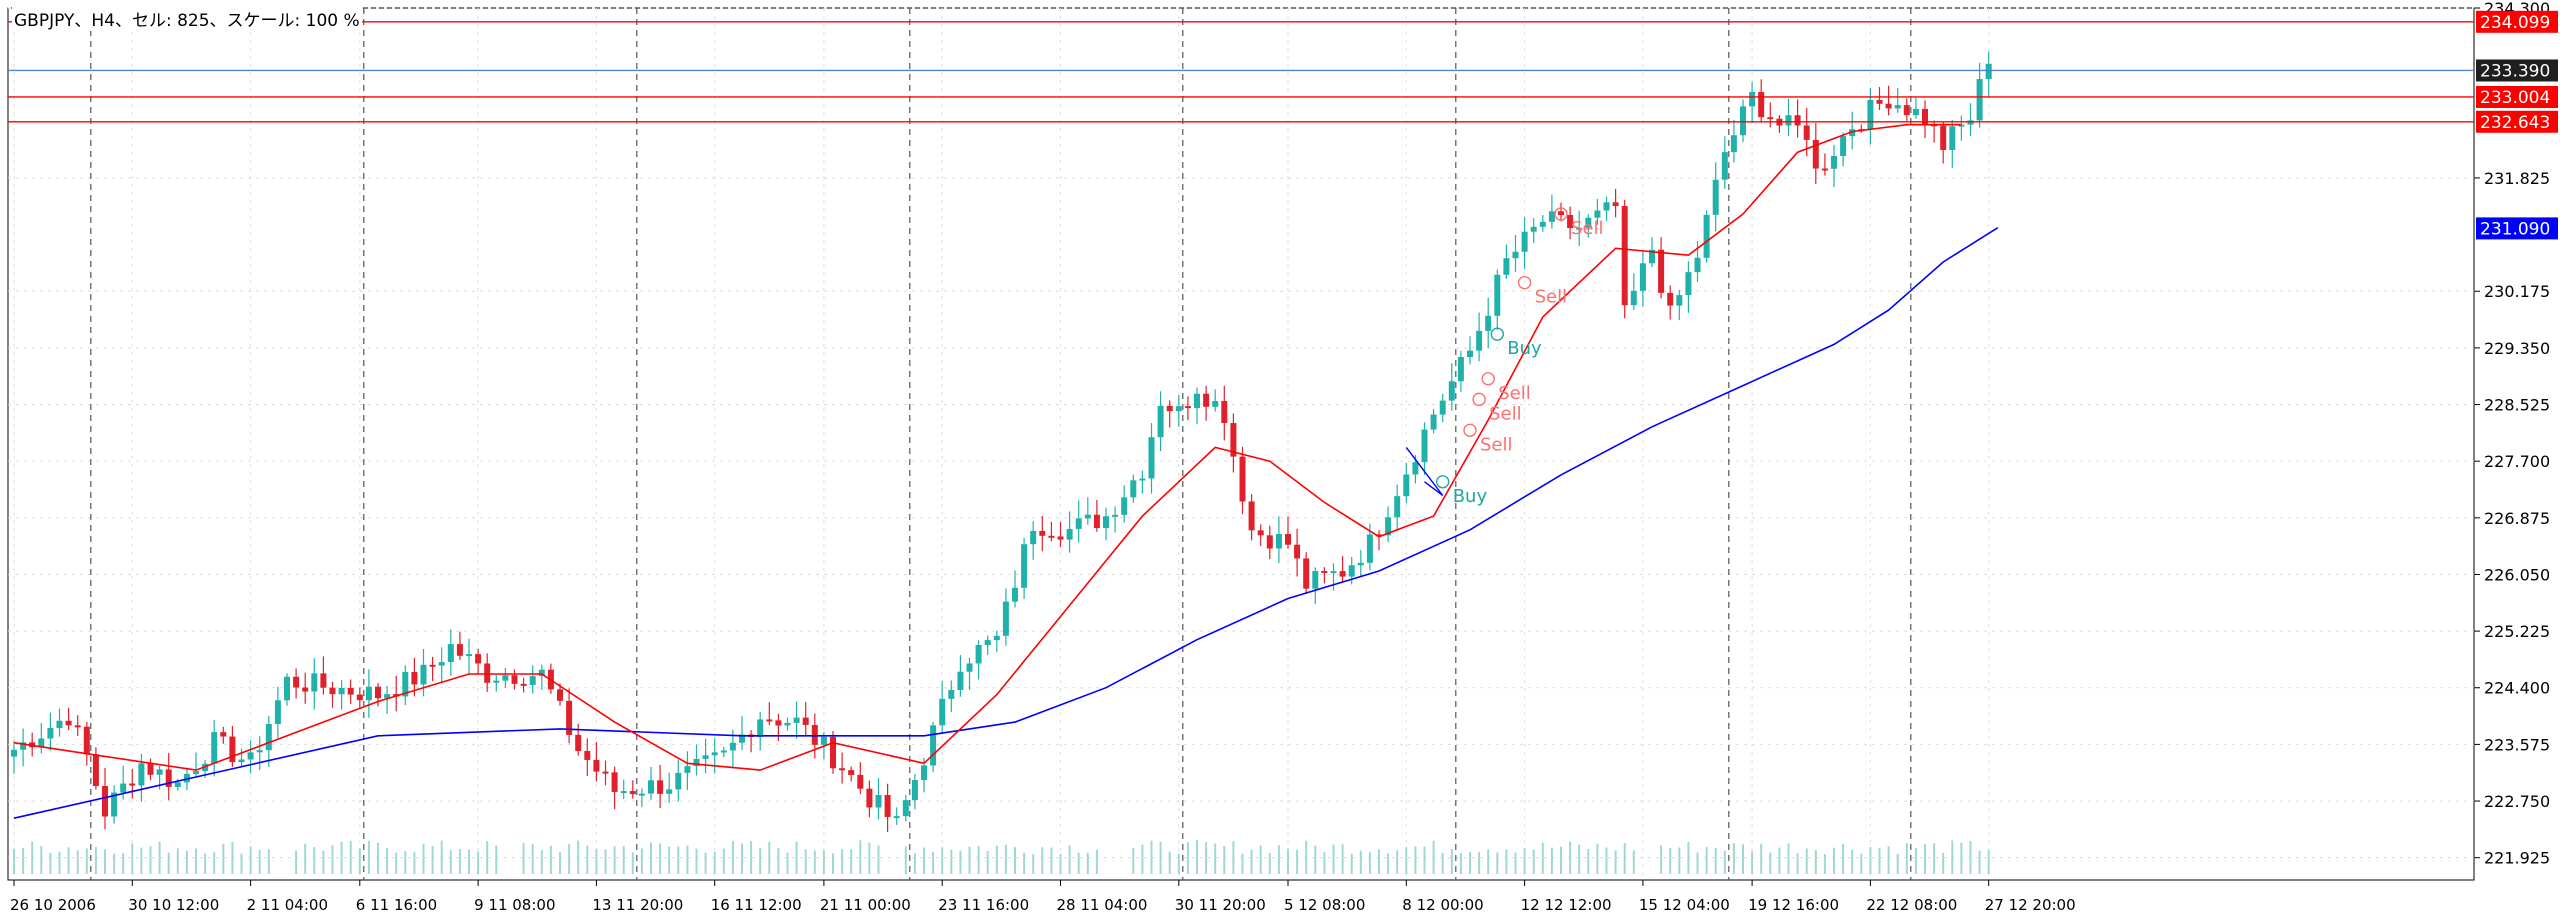 The image size is (2560, 916). What do you see at coordinates (287, 905) in the screenshot?
I see `x-tick-label: 2 11 04:00` at bounding box center [287, 905].